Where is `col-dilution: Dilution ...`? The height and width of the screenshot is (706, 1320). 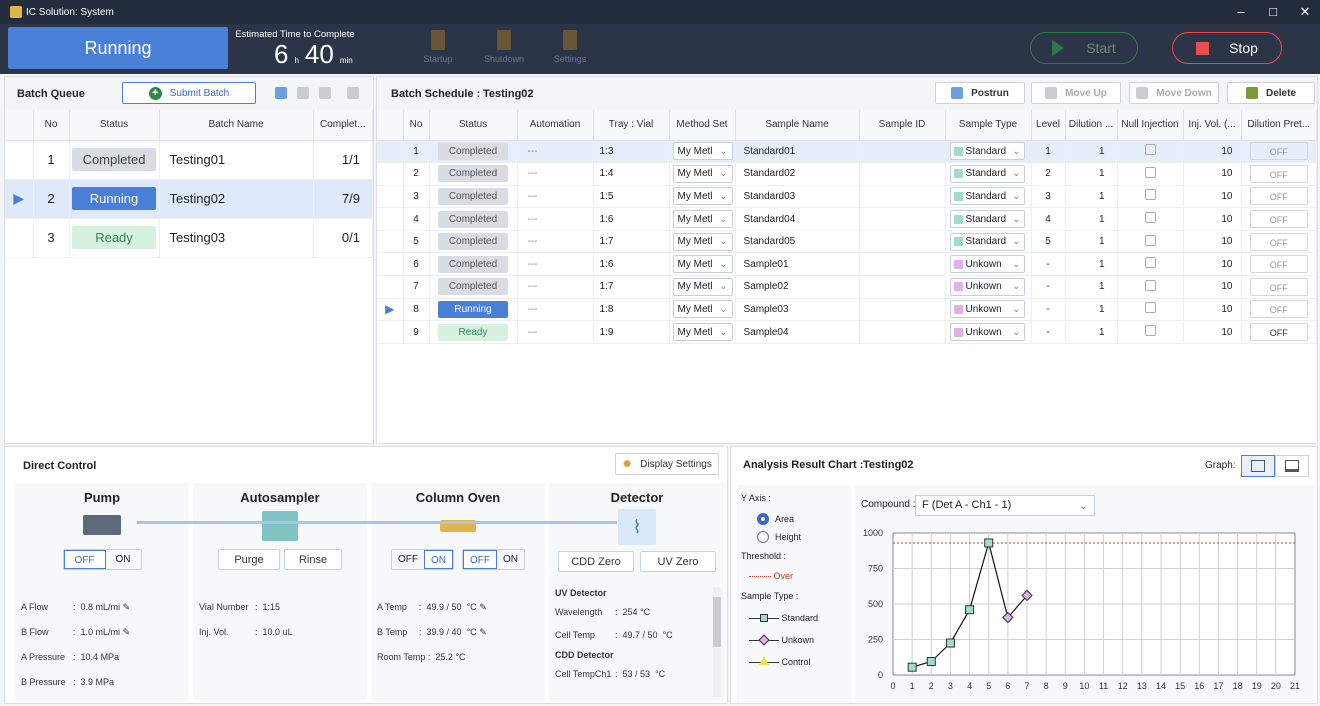
col-dilution: Dilution ... is located at coordinates (1091, 125).